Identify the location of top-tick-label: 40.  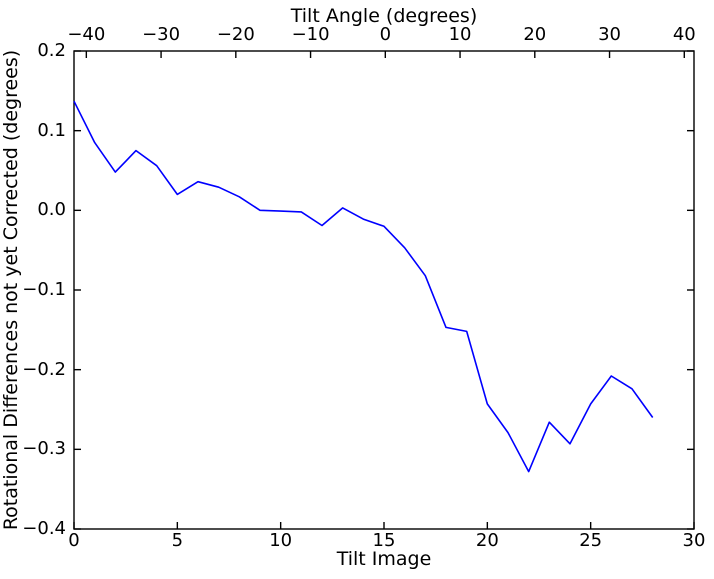
(684, 34).